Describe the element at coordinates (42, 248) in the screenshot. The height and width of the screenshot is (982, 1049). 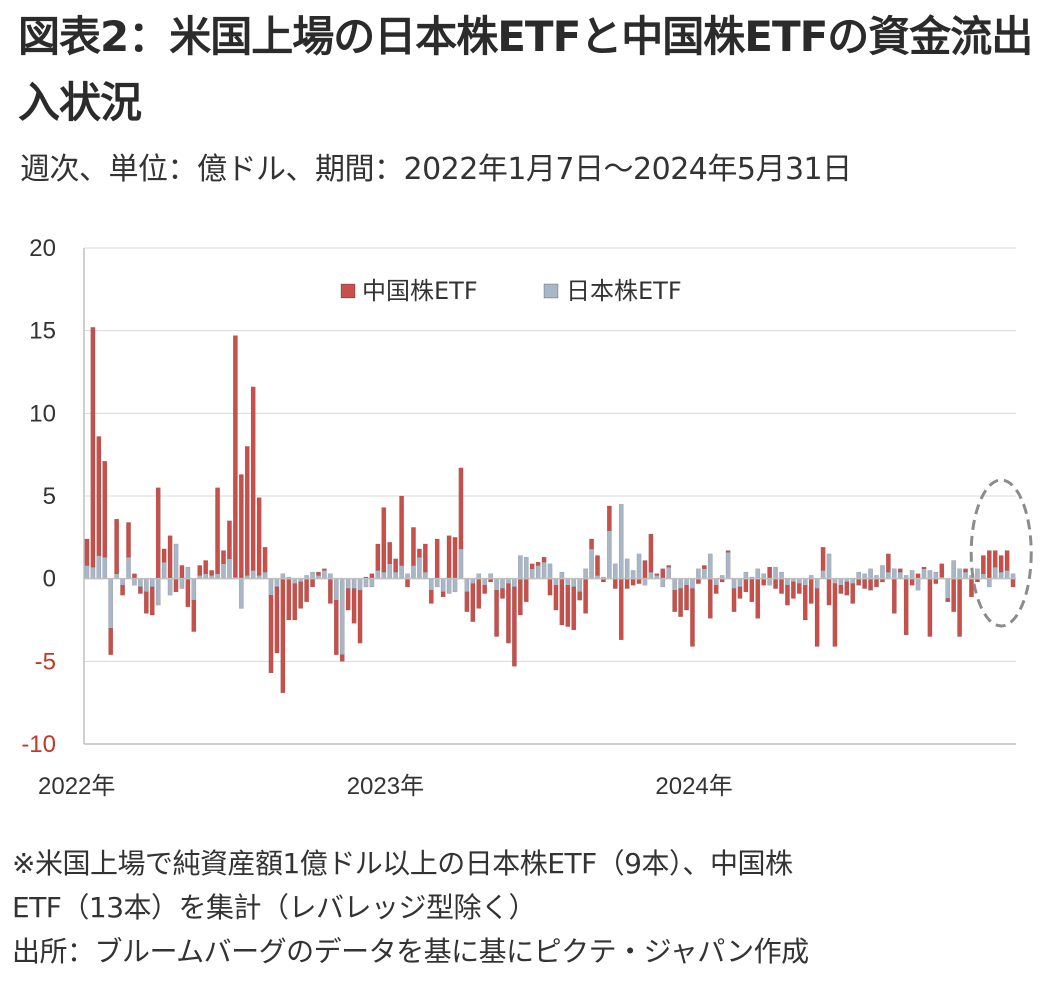
I see `y-tick-label: 20` at that location.